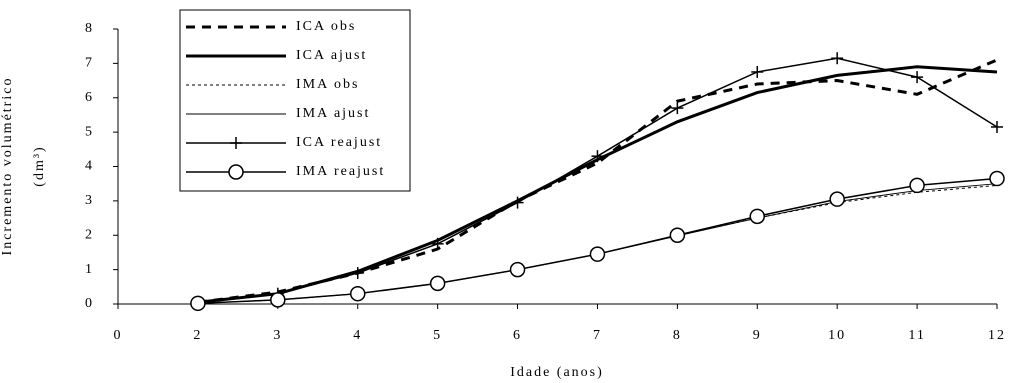  Describe the element at coordinates (340, 171) in the screenshot. I see `legend-label: IMA reajust` at that location.